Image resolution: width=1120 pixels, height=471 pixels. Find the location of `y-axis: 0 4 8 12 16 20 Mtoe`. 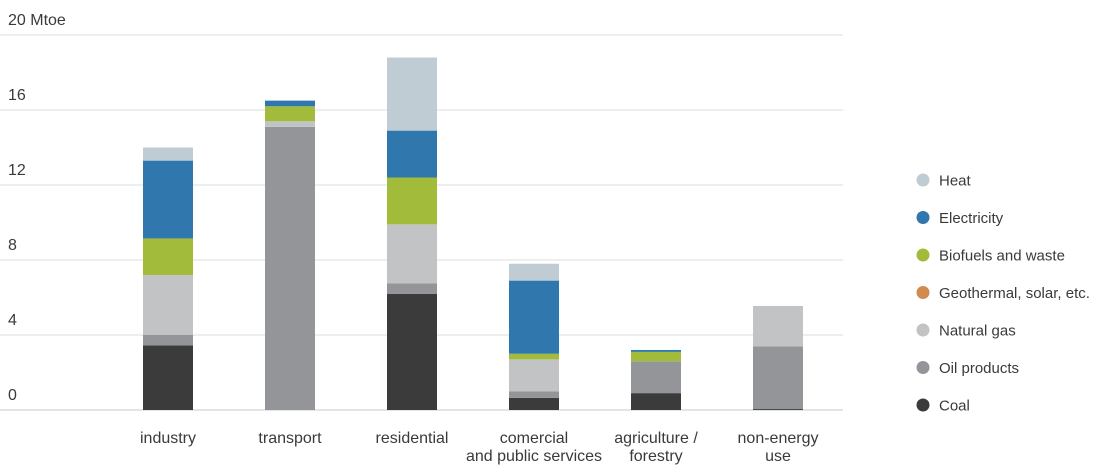

y-axis: 0 4 8 12 16 20 Mtoe is located at coordinates (37, 208).